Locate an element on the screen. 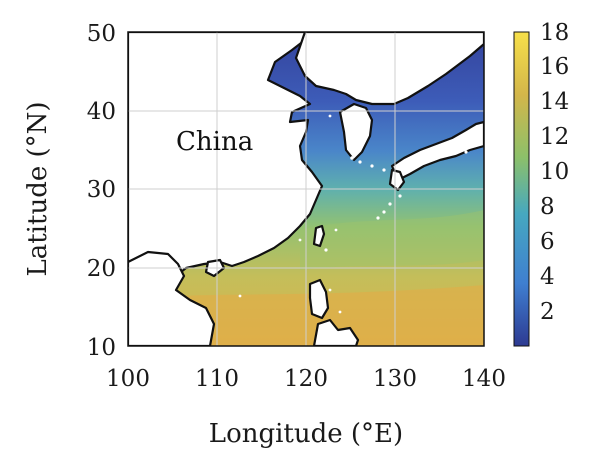 The image size is (600, 471). x-axis: 100 110 120 130 140 is located at coordinates (306, 379).